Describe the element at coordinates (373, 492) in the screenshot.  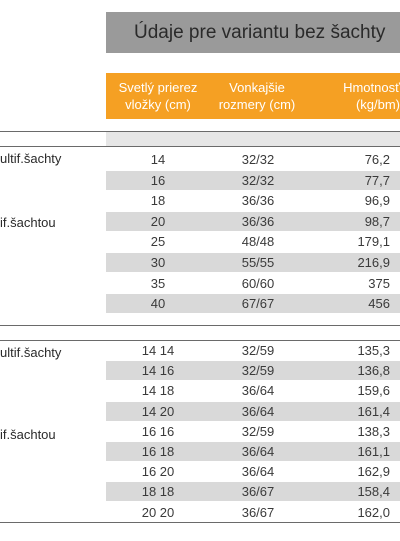
I see `cell-weight: 158,4` at that location.